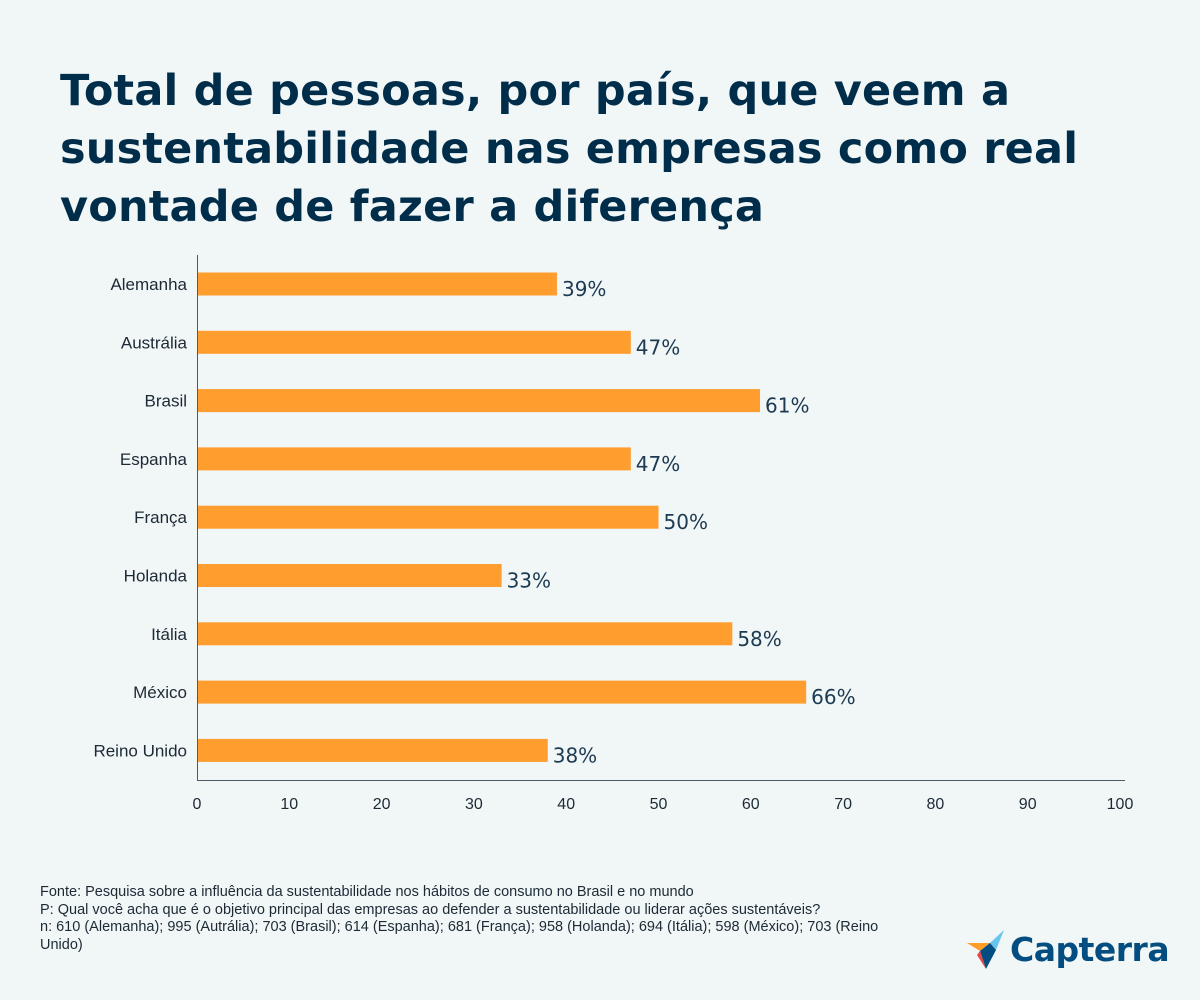  What do you see at coordinates (751, 804) in the screenshot?
I see `x-tick-label-60: 60` at bounding box center [751, 804].